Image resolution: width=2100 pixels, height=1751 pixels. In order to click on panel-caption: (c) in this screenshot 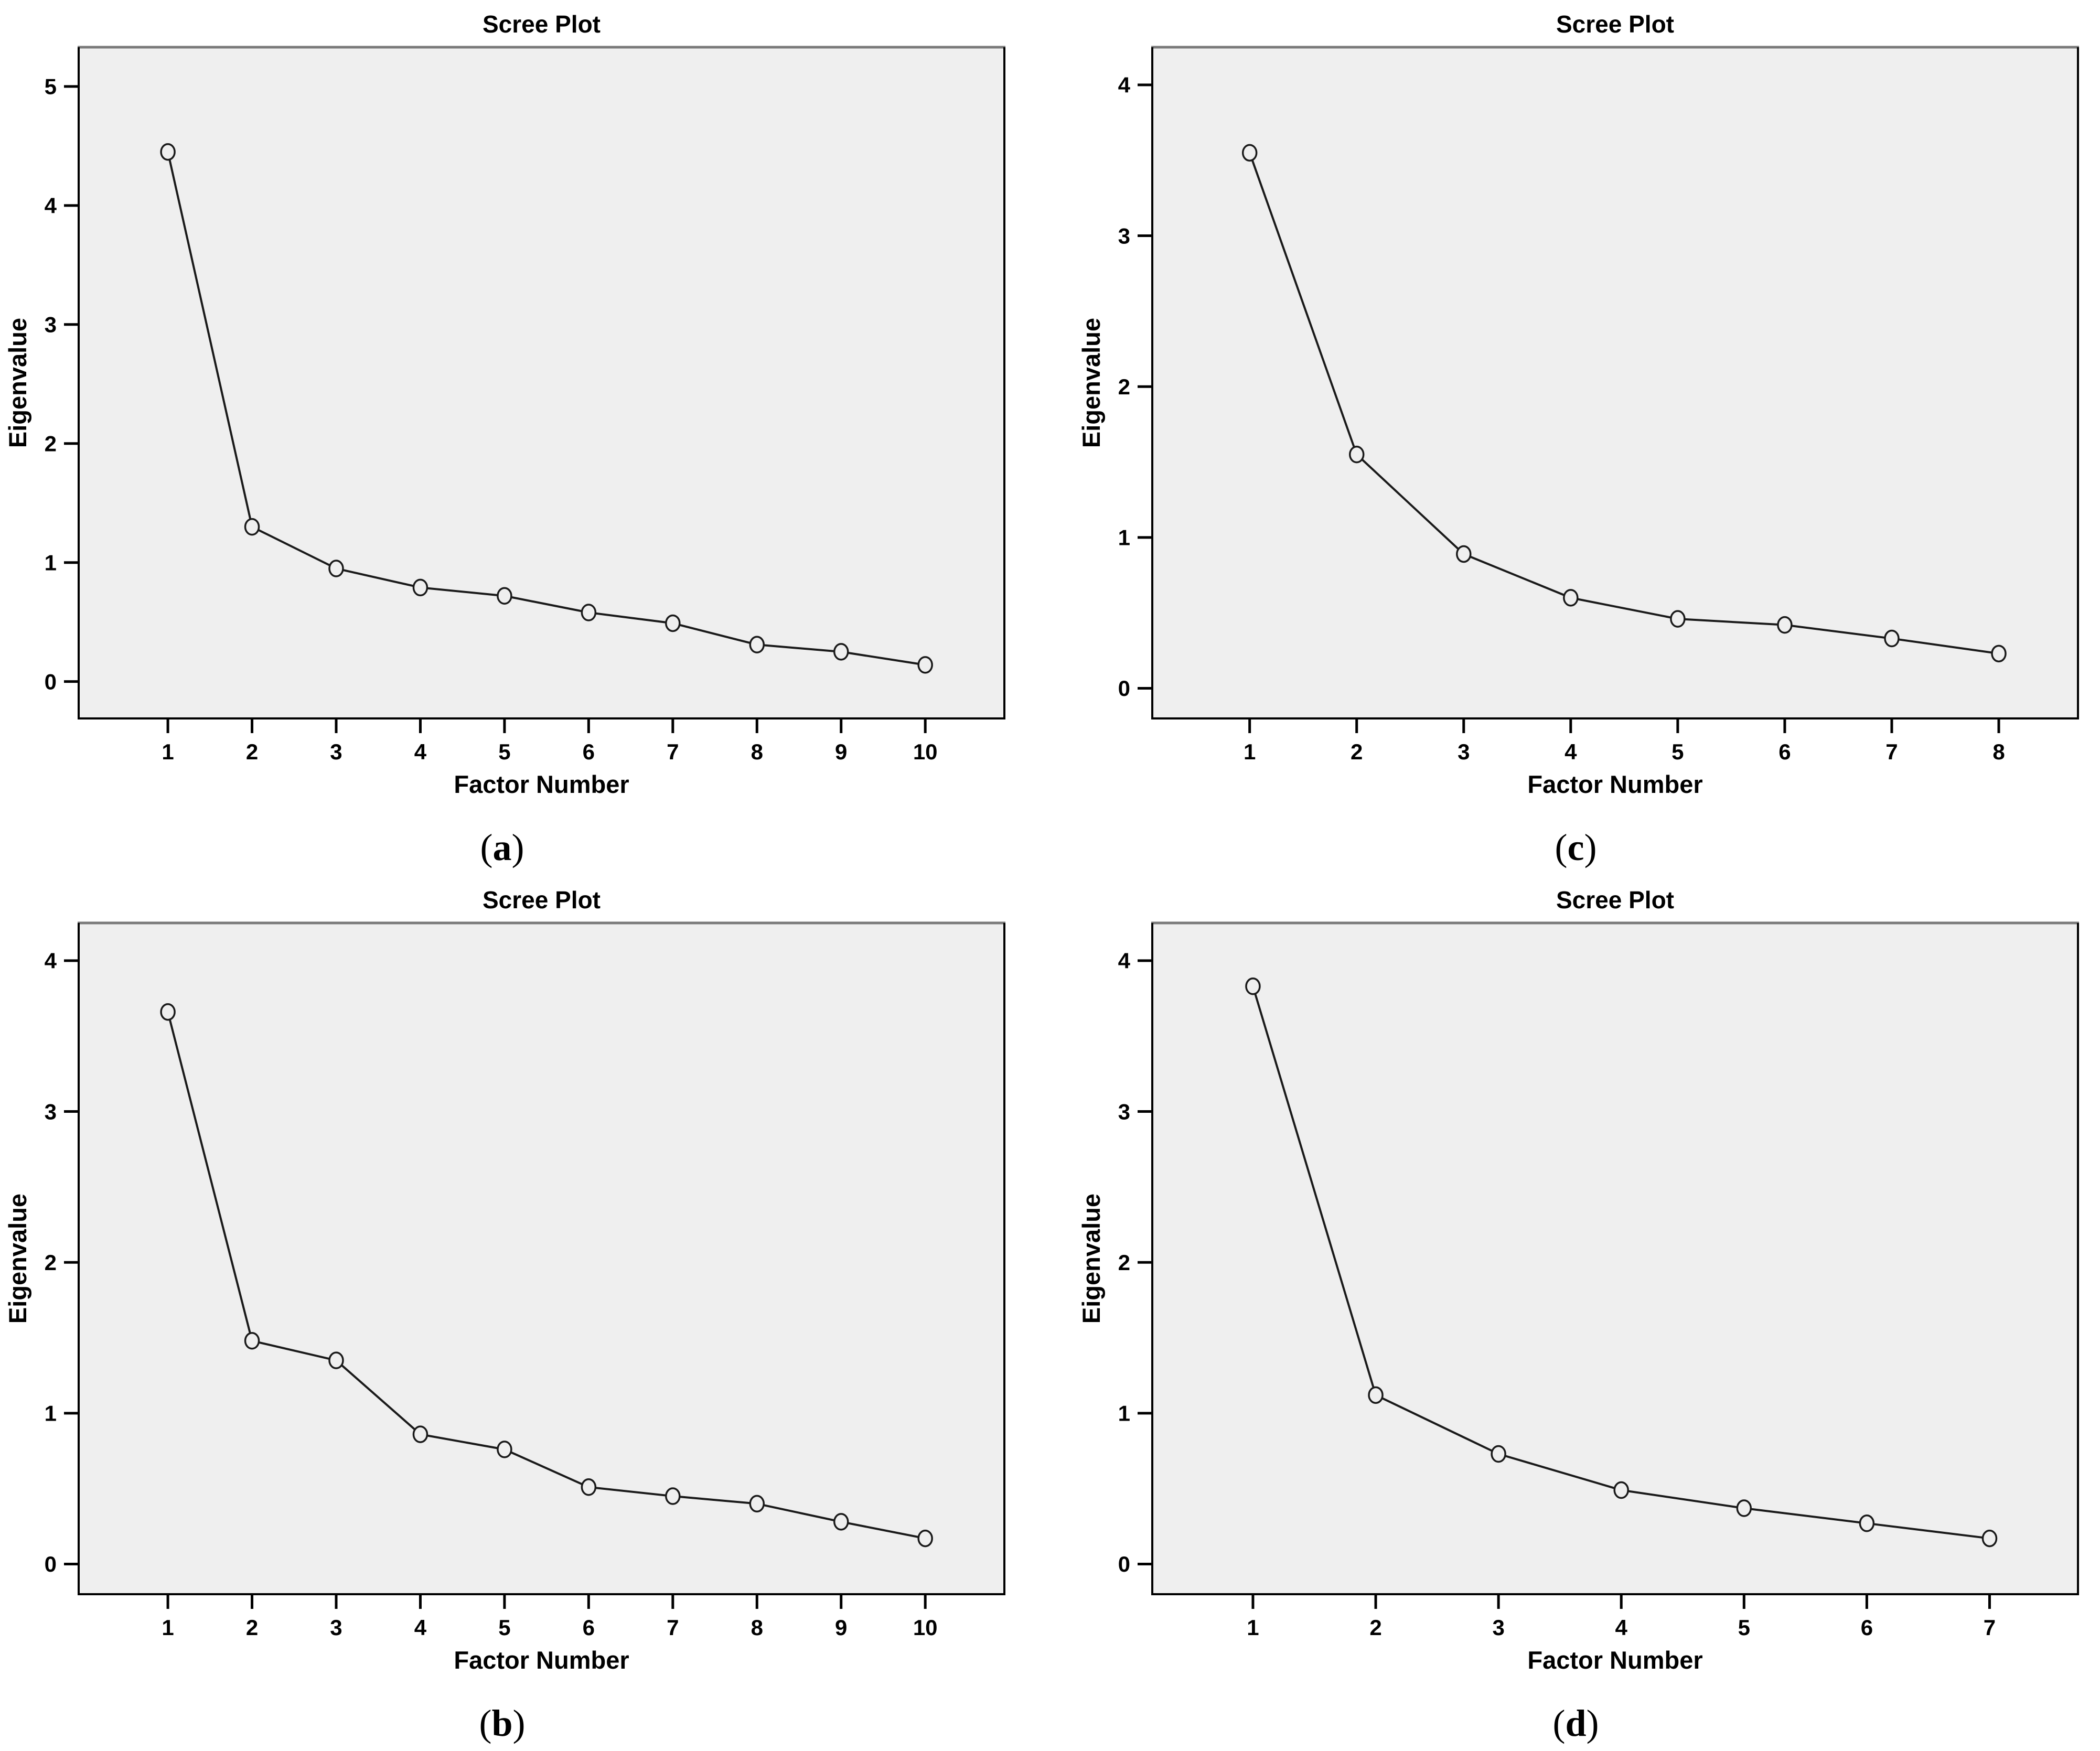, I will do `click(1576, 847)`.